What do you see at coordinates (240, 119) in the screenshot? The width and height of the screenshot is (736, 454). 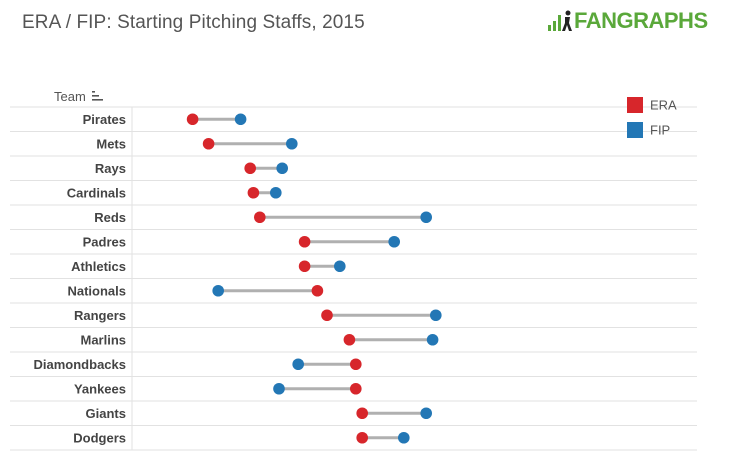 I see `fip-point-pirates` at bounding box center [240, 119].